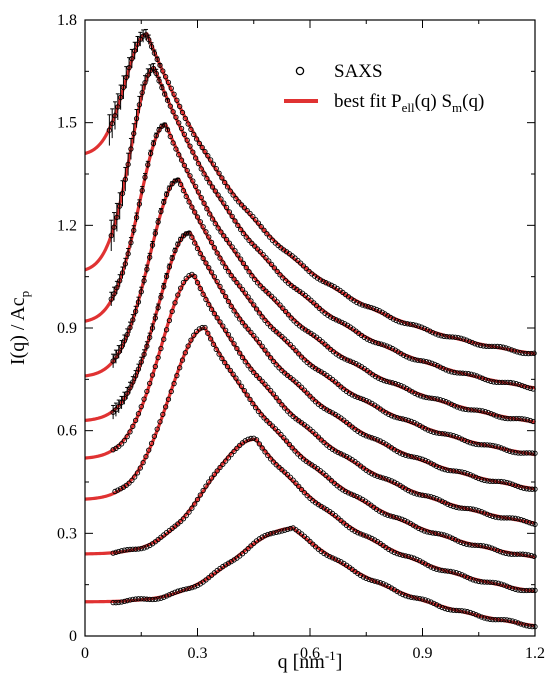 Image resolution: width=546 pixels, height=689 pixels. Describe the element at coordinates (423, 653) in the screenshot. I see `x-tick-label: 0.9` at that location.